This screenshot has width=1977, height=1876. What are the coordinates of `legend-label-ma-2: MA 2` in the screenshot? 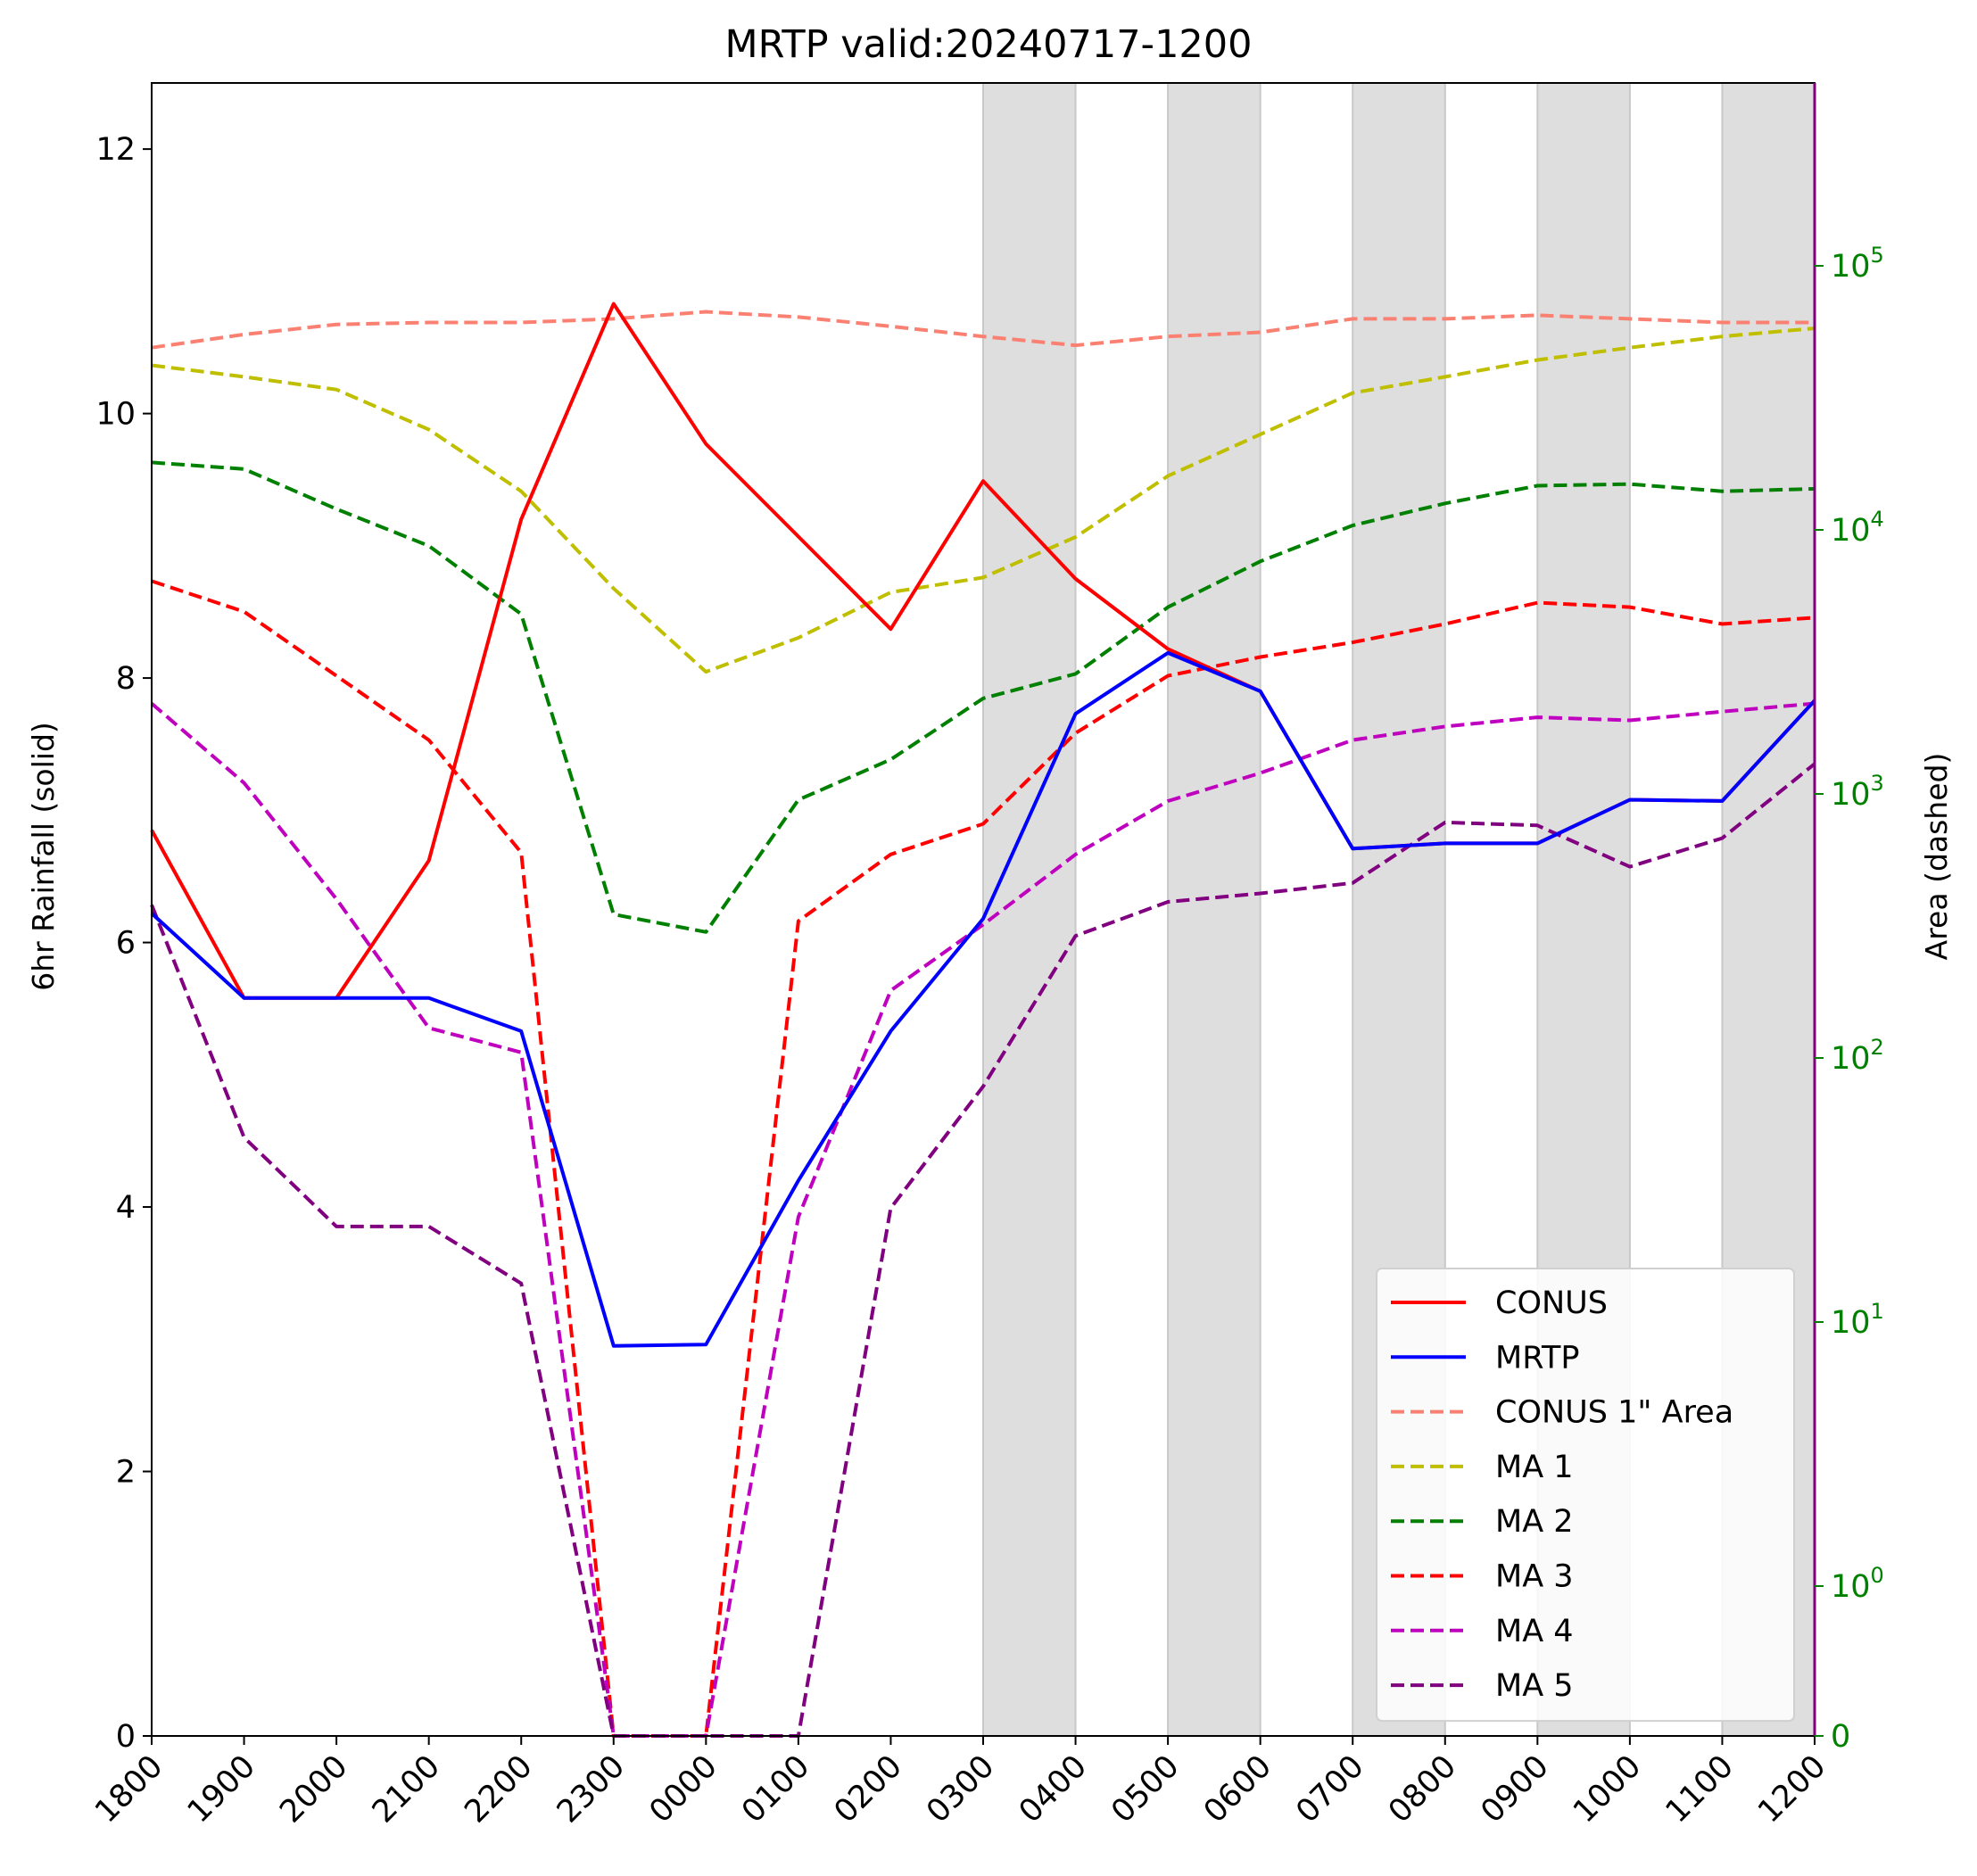 It's located at (1534, 1522).